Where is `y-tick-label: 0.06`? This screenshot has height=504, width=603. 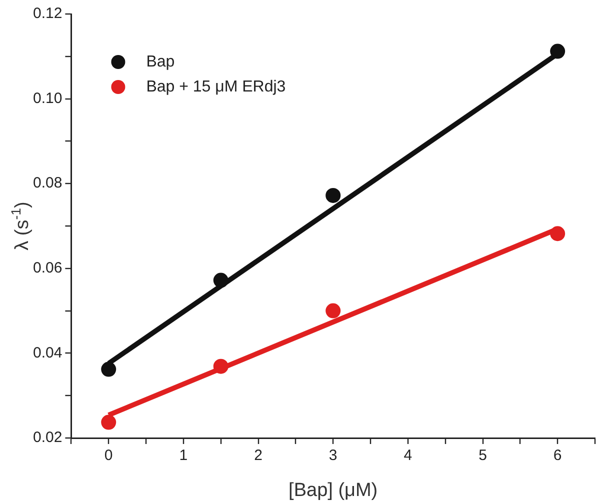 y-tick-label: 0.06 is located at coordinates (47, 268).